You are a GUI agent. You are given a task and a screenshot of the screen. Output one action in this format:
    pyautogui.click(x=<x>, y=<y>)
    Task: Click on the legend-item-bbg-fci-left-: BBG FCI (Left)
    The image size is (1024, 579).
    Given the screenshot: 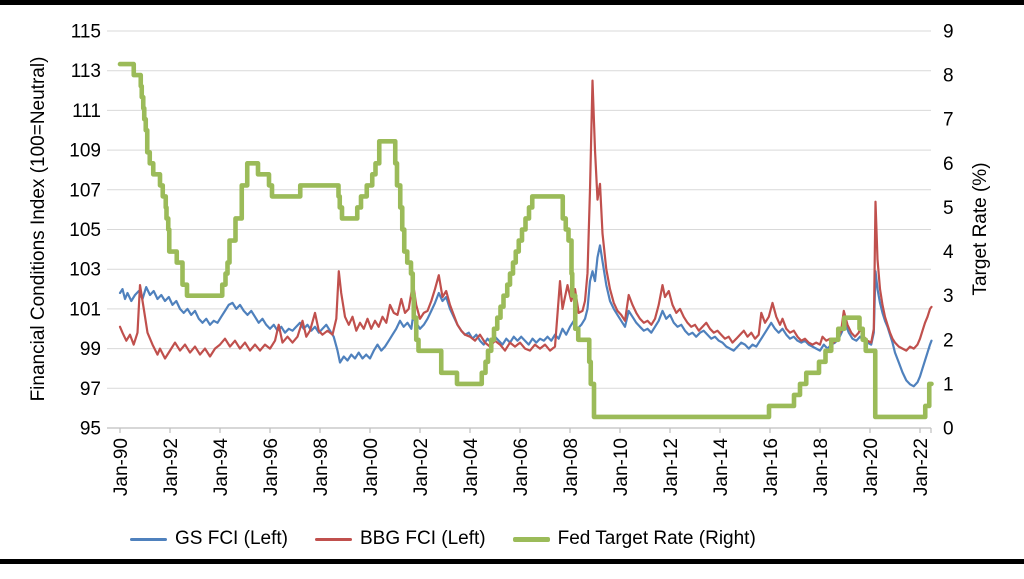 What is the action you would take?
    pyautogui.click(x=400, y=539)
    